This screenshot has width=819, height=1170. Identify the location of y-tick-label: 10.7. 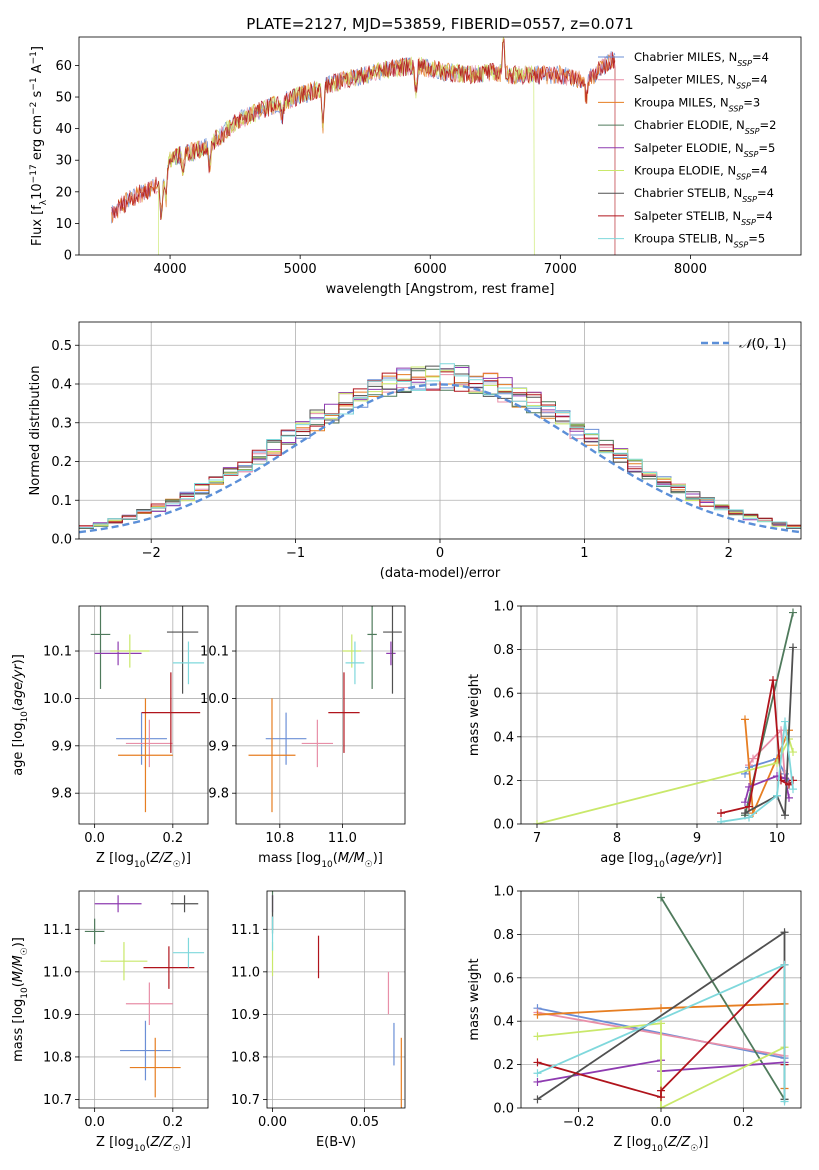
(245, 1100).